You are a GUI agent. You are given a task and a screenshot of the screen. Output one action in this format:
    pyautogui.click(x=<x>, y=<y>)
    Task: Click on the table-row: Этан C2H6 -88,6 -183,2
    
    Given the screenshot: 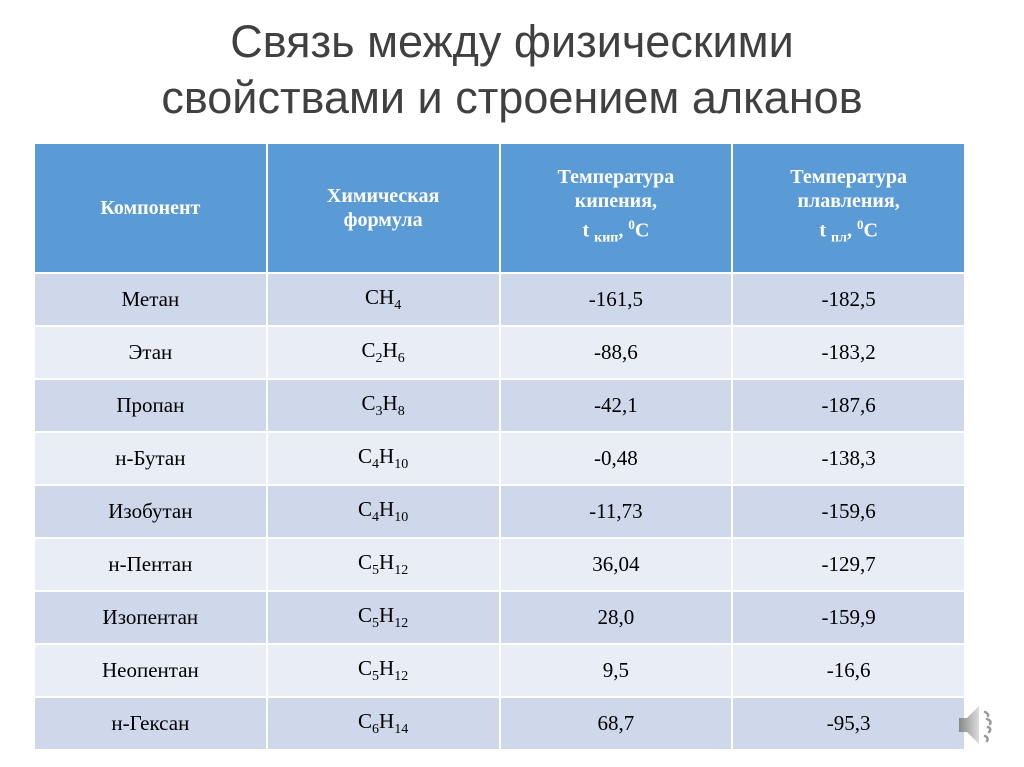 What is the action you would take?
    pyautogui.click(x=499, y=352)
    